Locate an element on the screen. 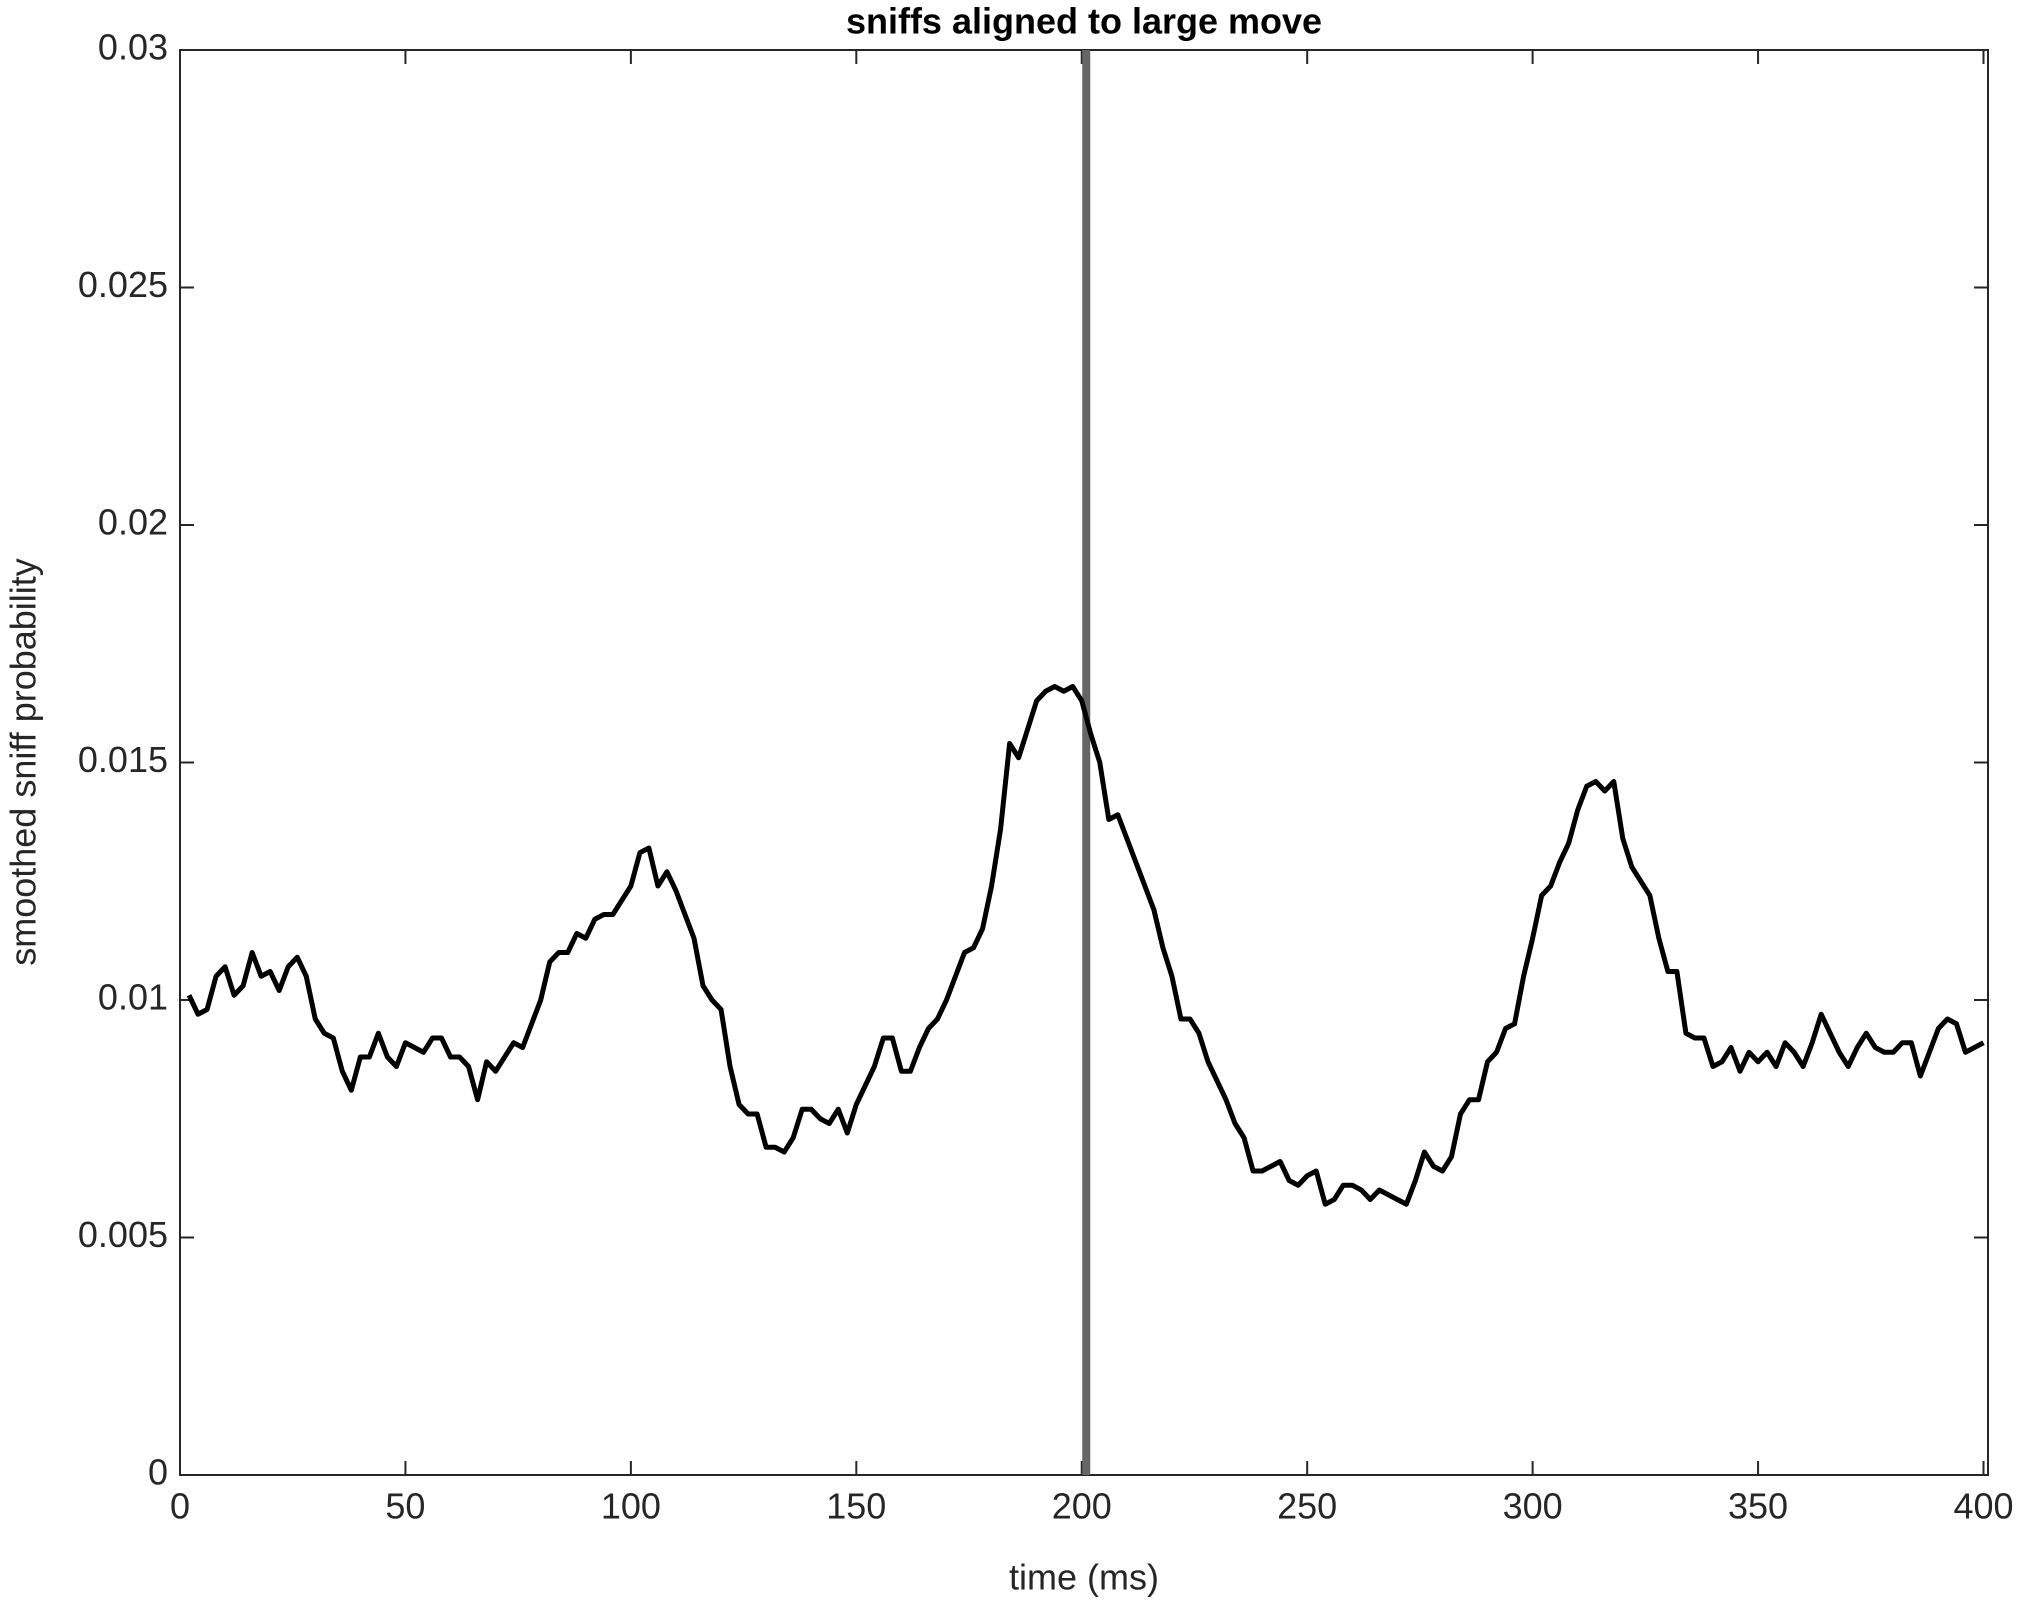 Image resolution: width=2018 pixels, height=1601 pixels. y-axis-label: smoothed sniff probability is located at coordinates (23, 762).